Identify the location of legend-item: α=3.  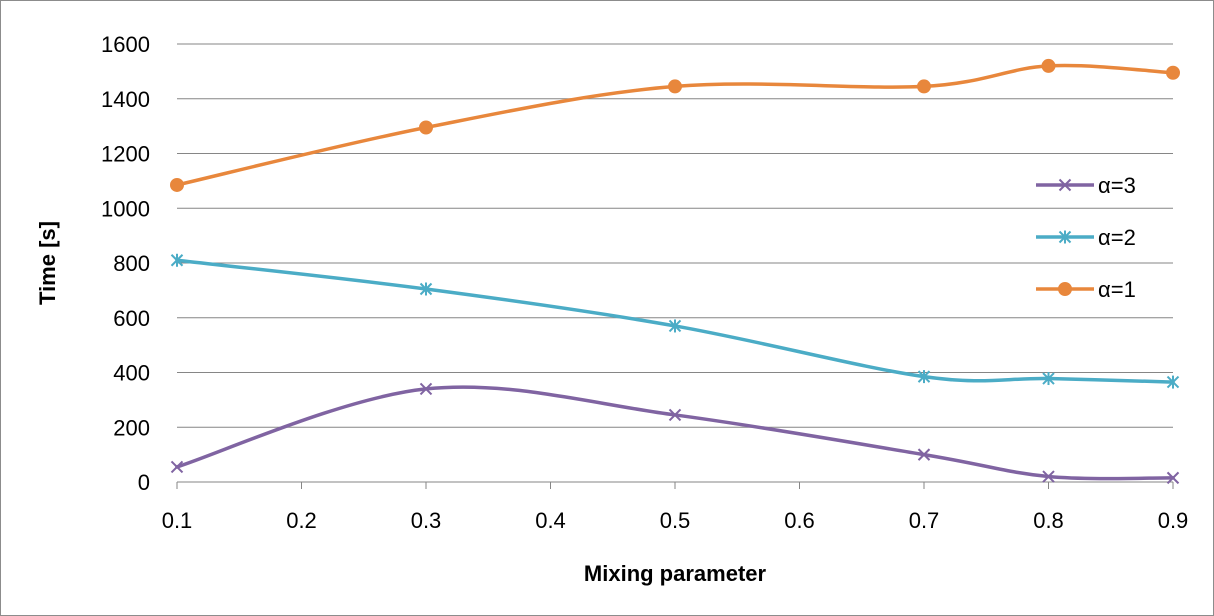
(1086, 185).